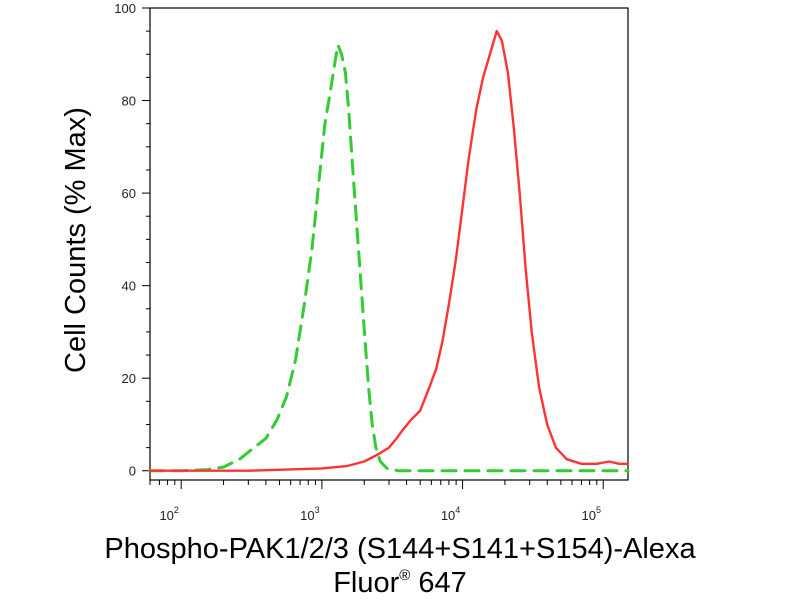 Image resolution: width=800 pixels, height=600 pixels. What do you see at coordinates (438, 583) in the screenshot?
I see `x-axis-title-line2-suffix: 647` at bounding box center [438, 583].